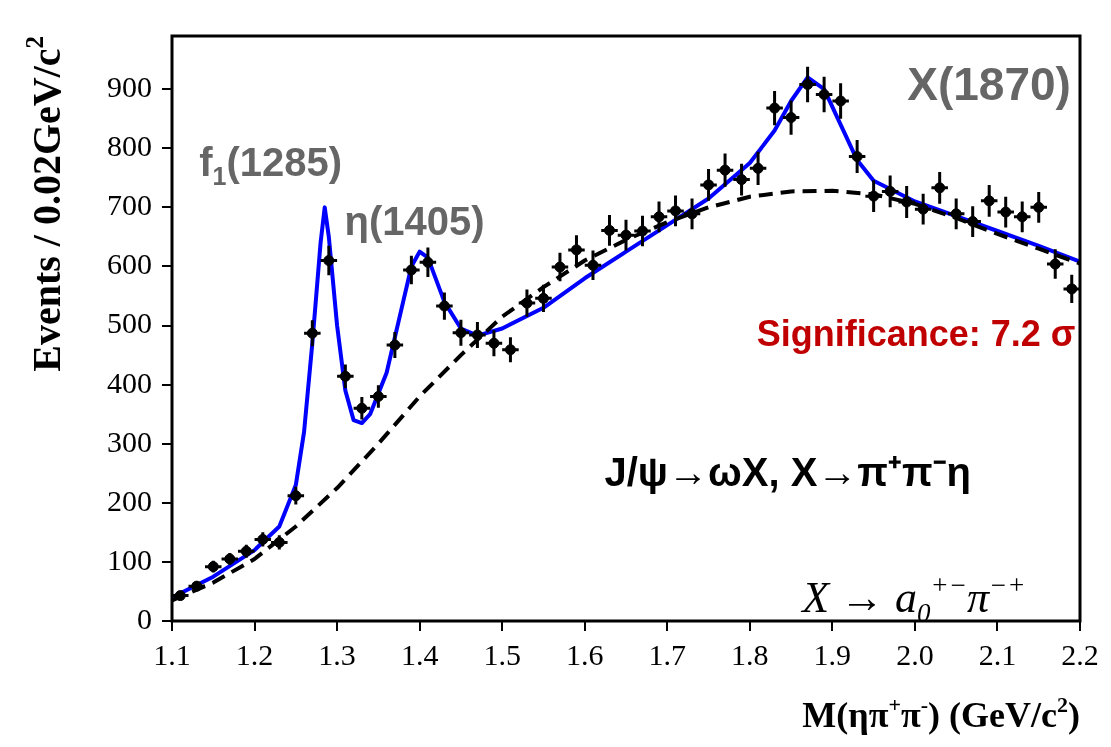  I want to click on y-tick-label: 800, so click(129, 146).